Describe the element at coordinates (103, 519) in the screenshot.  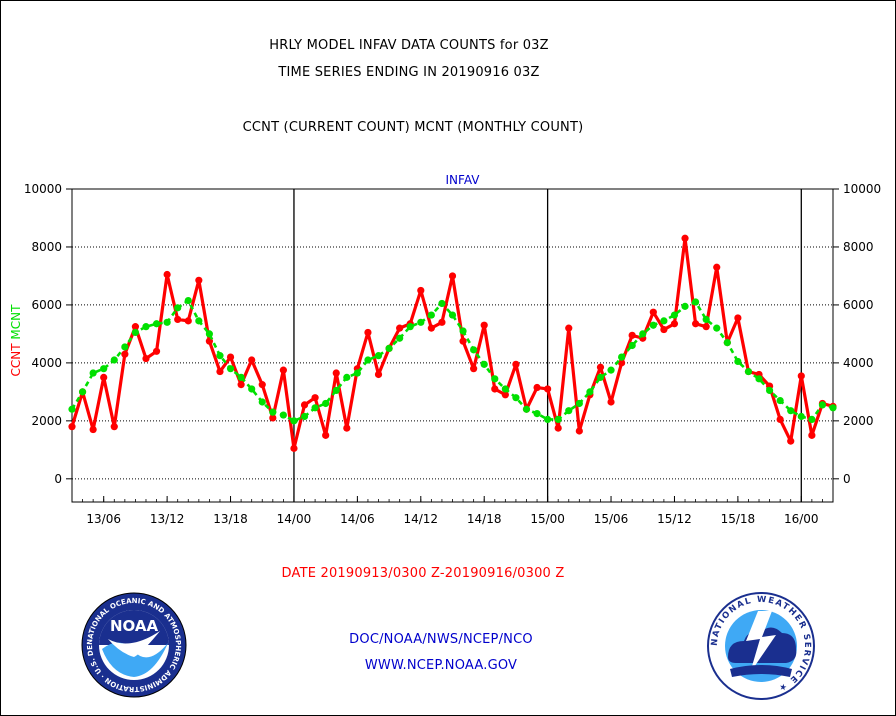
I see `x-tick-label: 13/06` at that location.